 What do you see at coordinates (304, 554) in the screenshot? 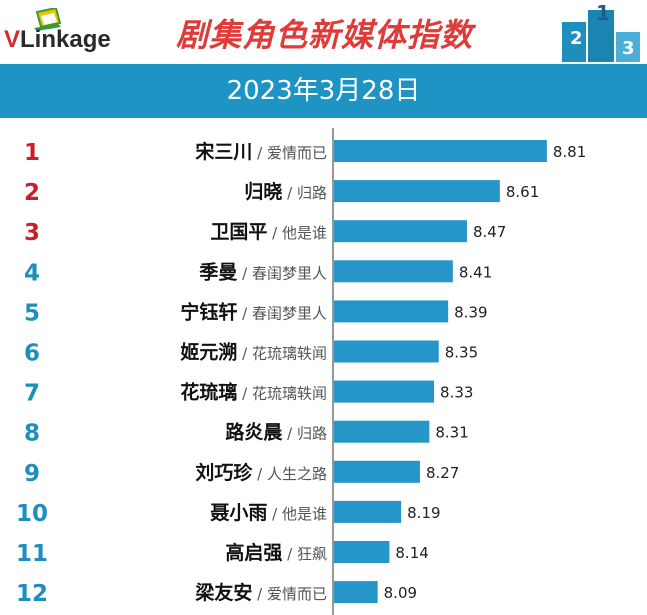
I see `drama-title: / 狂飙` at bounding box center [304, 554].